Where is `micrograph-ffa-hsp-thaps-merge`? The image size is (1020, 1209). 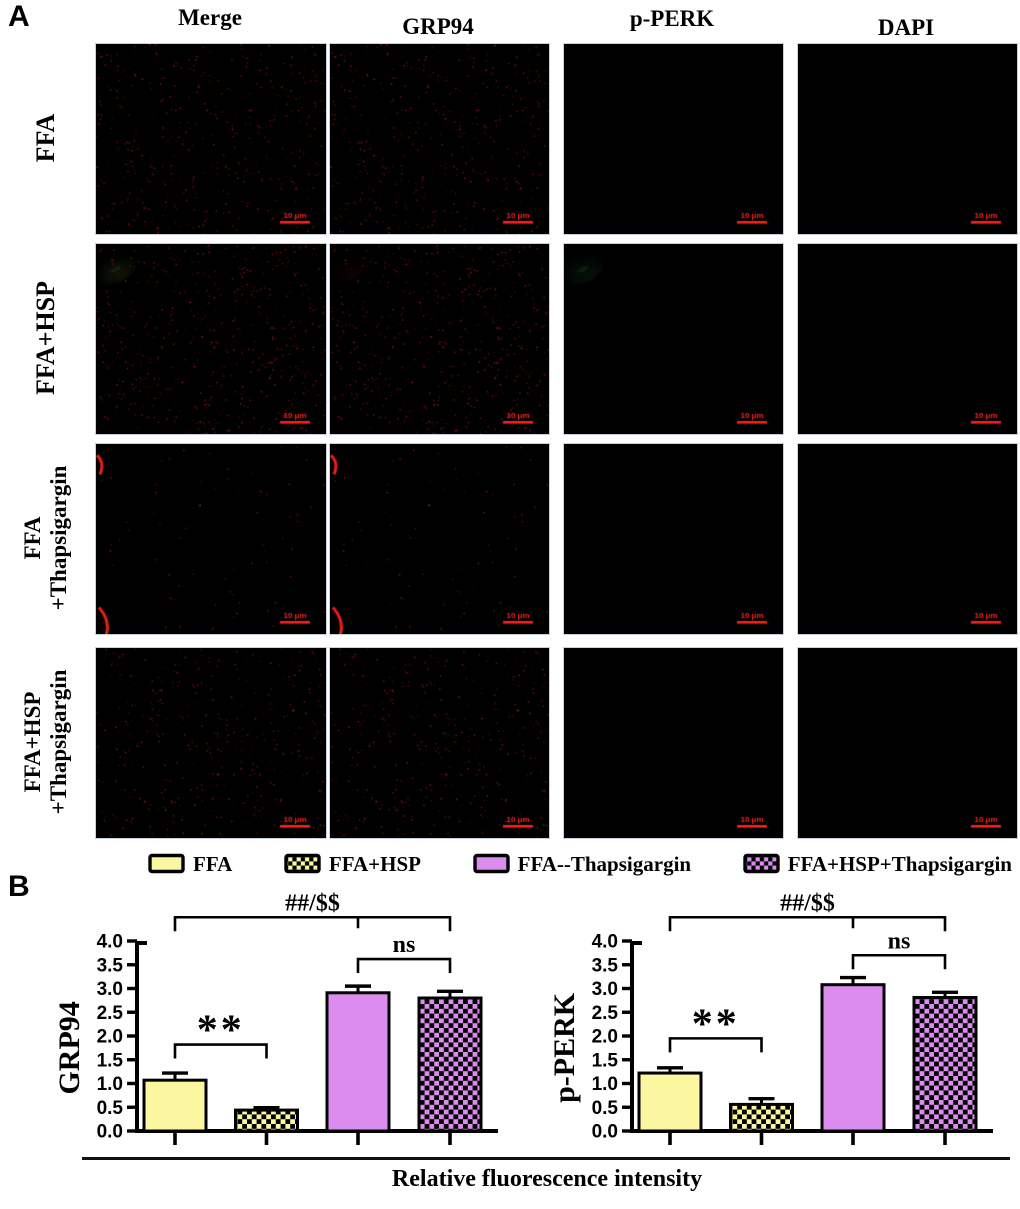 micrograph-ffa-hsp-thaps-merge is located at coordinates (211, 743).